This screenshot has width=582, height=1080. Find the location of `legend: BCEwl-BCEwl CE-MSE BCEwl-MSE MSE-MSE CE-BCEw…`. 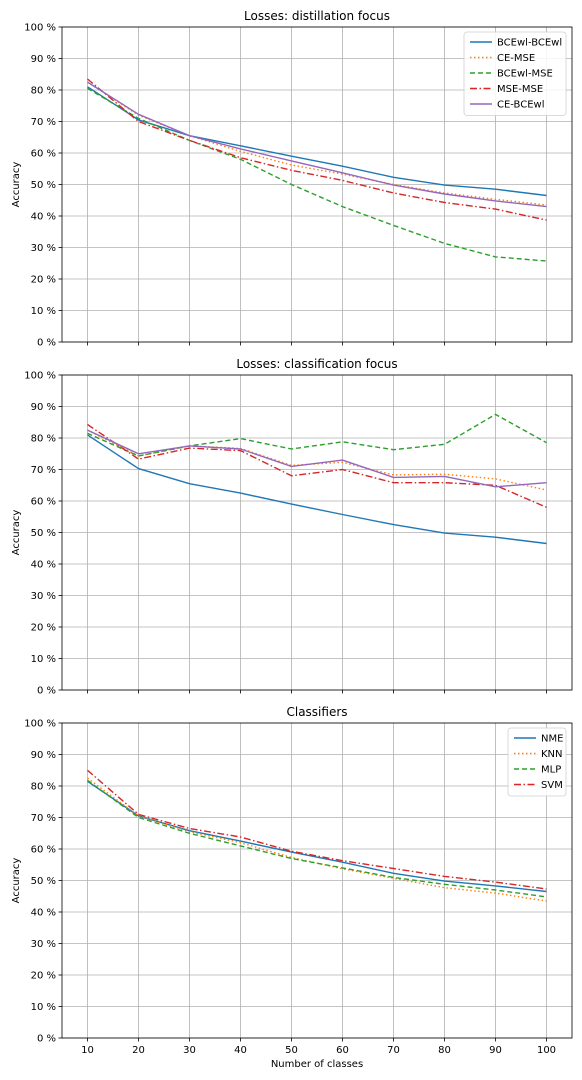

legend: BCEwl-BCEwl CE-MSE BCEwl-MSE MSE-MSE CE-BCEw… is located at coordinates (515, 73).